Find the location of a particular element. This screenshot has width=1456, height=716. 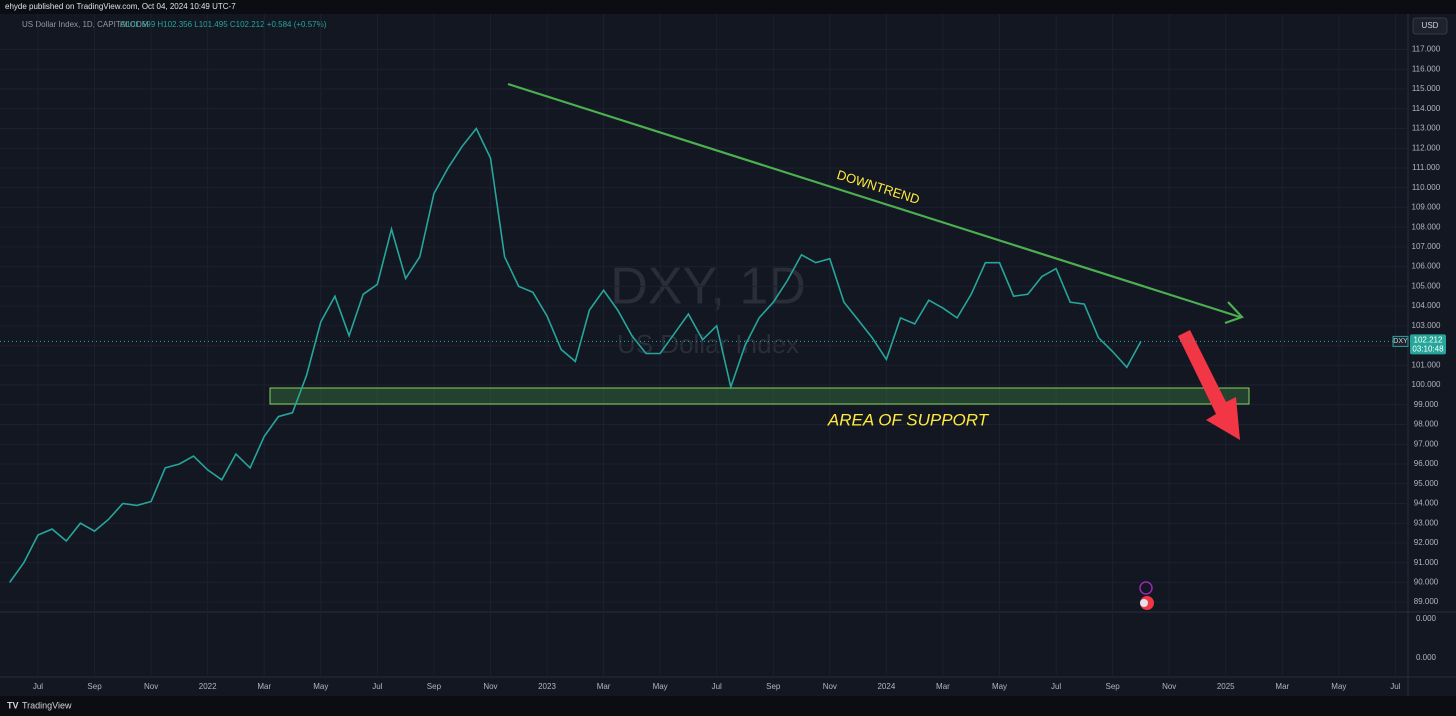

y-tick-label: 109.000 is located at coordinates (1426, 207).